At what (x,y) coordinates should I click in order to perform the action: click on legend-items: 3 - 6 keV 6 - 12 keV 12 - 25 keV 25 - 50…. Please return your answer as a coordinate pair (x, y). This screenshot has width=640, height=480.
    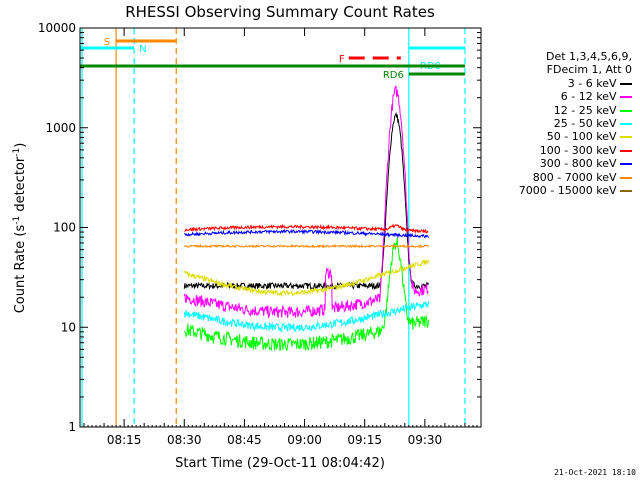
    Looking at the image, I should click on (562, 137).